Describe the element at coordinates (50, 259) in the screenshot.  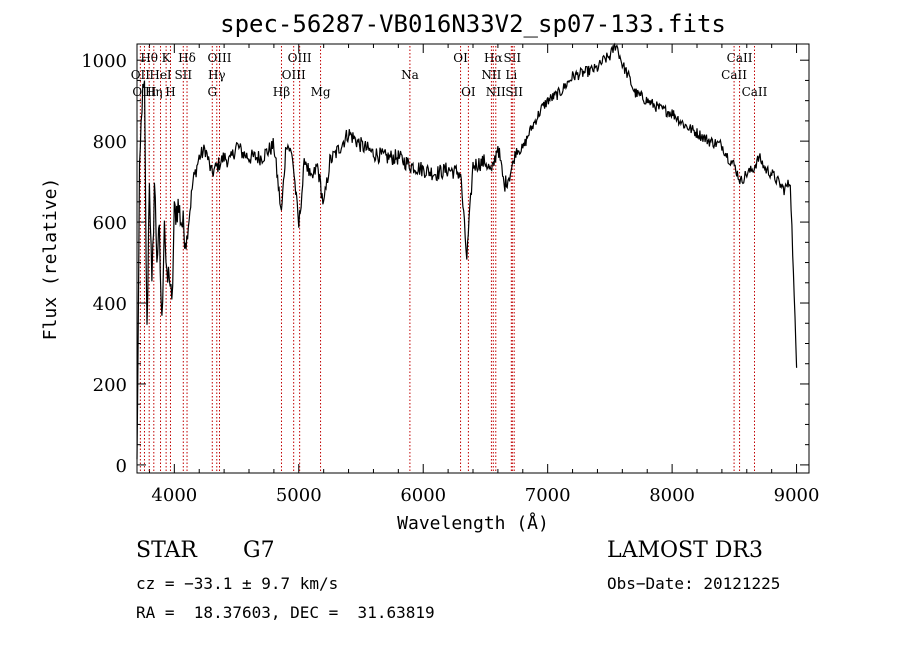
I see `y-axis-label: Flux (relative)` at that location.